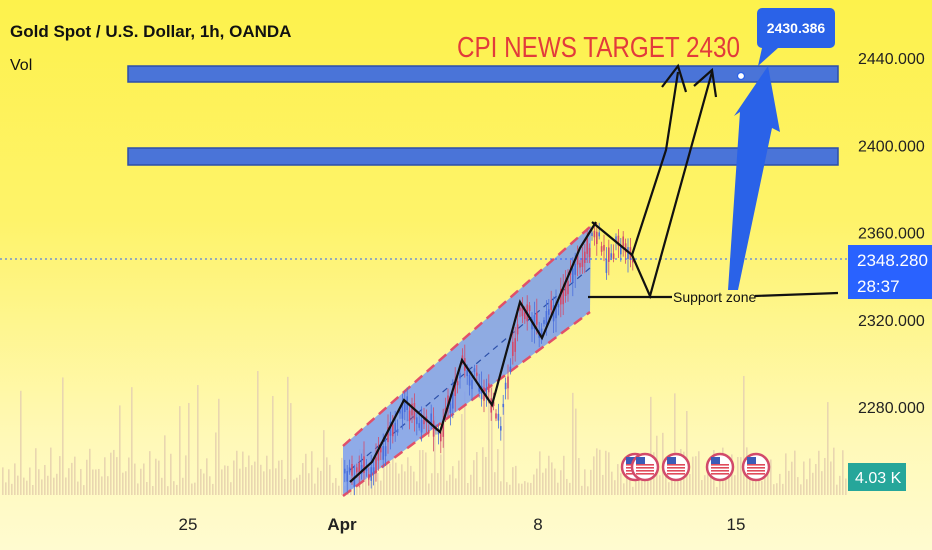  I want to click on last-price-value: 2348.280, so click(892, 260).